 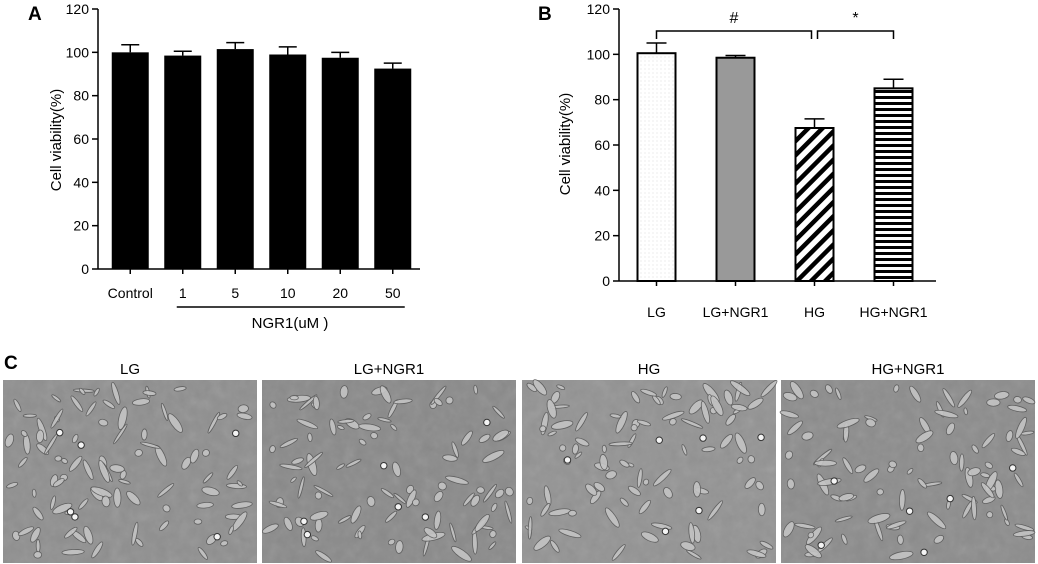 I want to click on chart-a-x-tick-label: 20, so click(x=340, y=293).